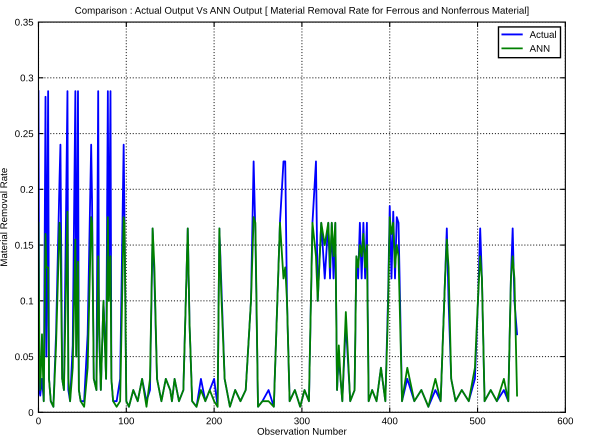  What do you see at coordinates (38, 420) in the screenshot?
I see `x-tick-label: 0` at bounding box center [38, 420].